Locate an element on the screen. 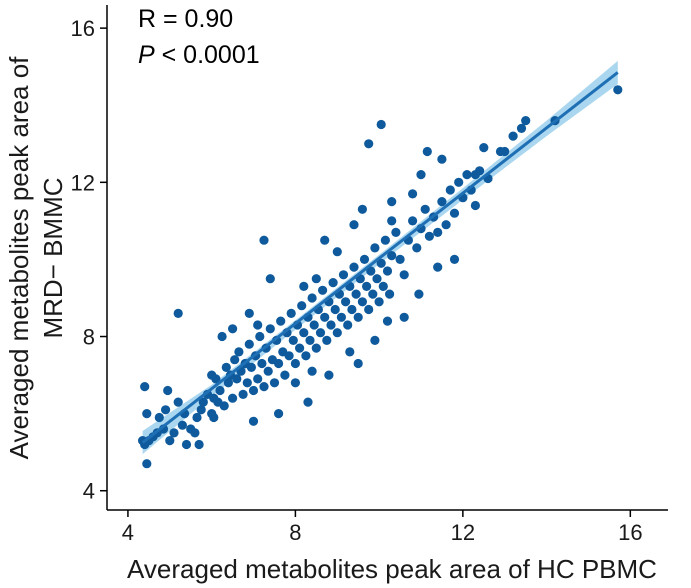 Image resolution: width=691 pixels, height=588 pixels. x-tick-label: 4 is located at coordinates (128, 532).